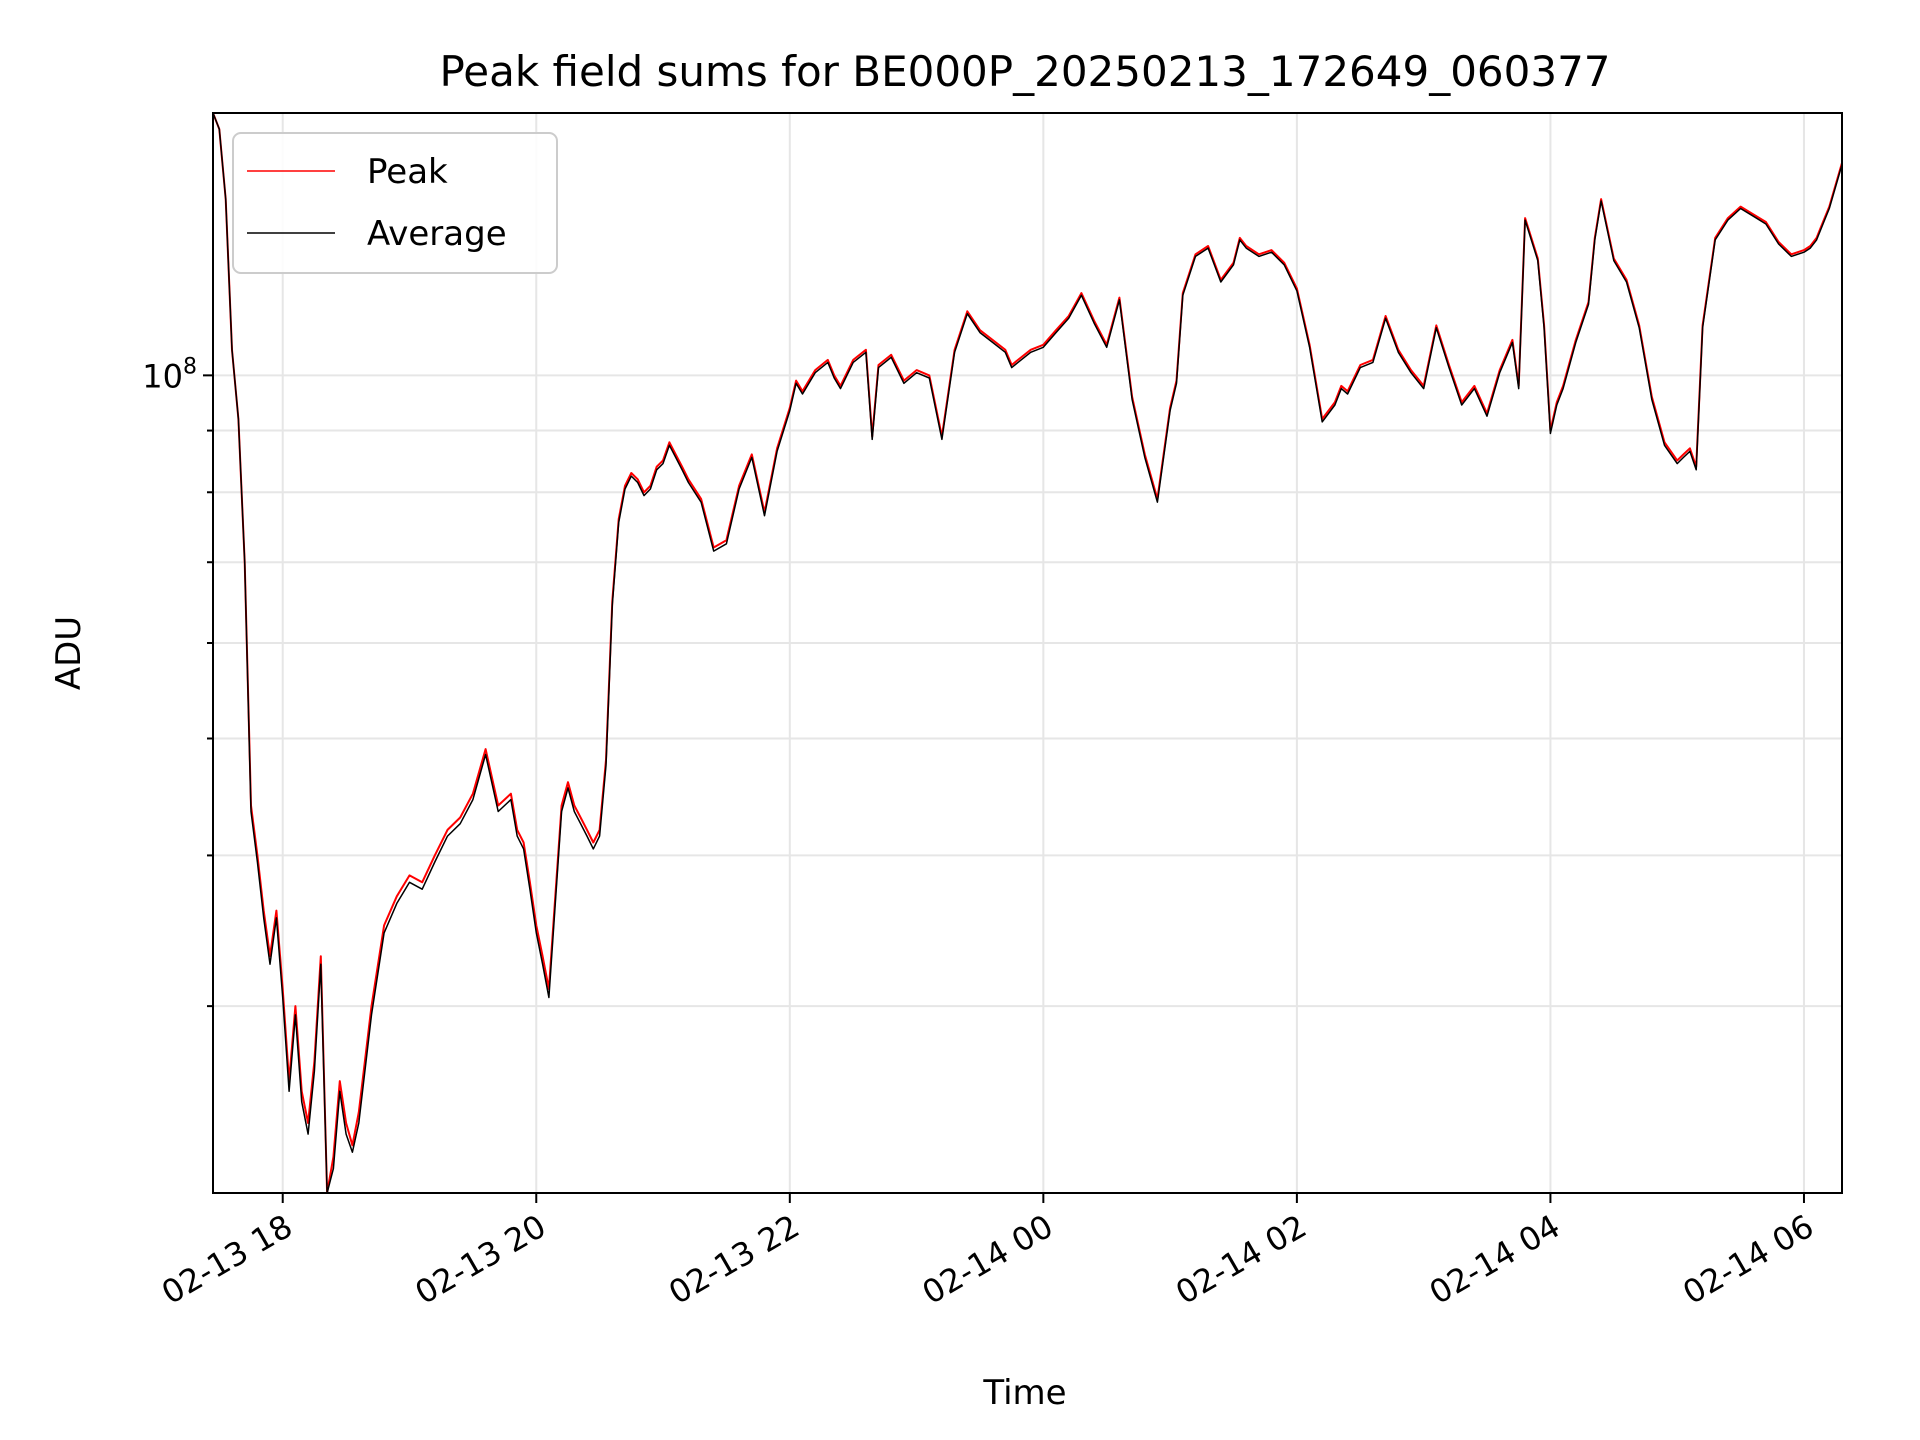 This screenshot has height=1440, width=1920. I want to click on y-tick-label: 108, so click(169, 374).